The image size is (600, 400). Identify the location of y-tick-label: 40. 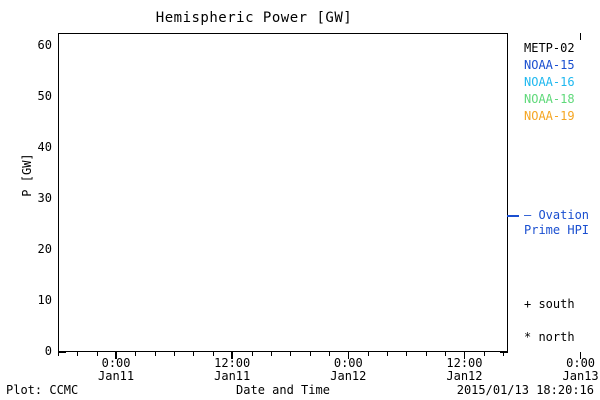
(44, 146).